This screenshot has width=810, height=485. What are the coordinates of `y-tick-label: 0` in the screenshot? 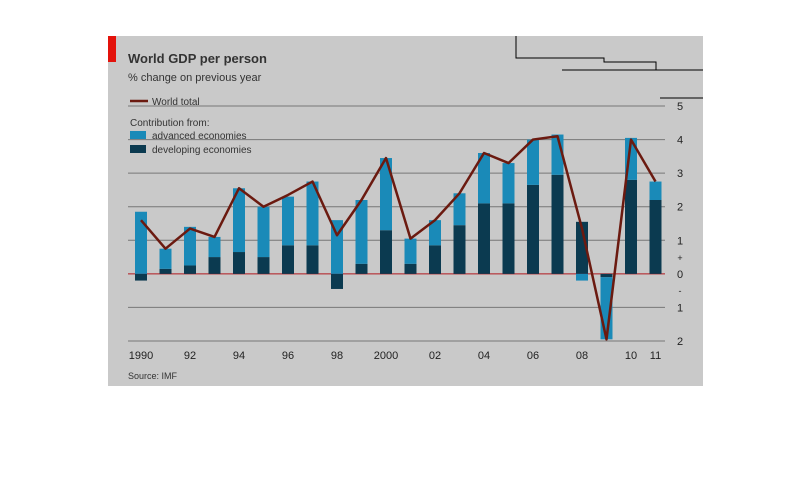 It's located at (680, 275).